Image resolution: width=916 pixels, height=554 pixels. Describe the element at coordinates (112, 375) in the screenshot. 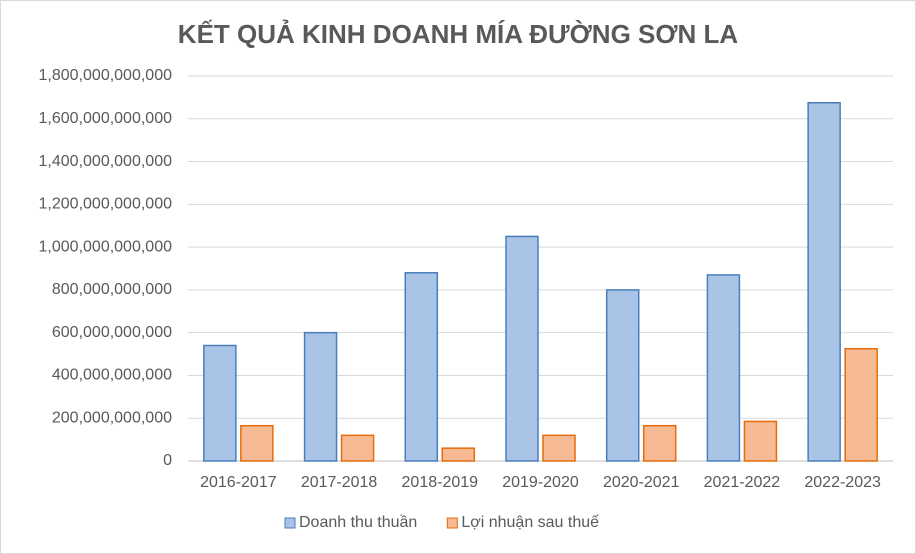

I see `y-tick-label: 400,000,000,000` at that location.